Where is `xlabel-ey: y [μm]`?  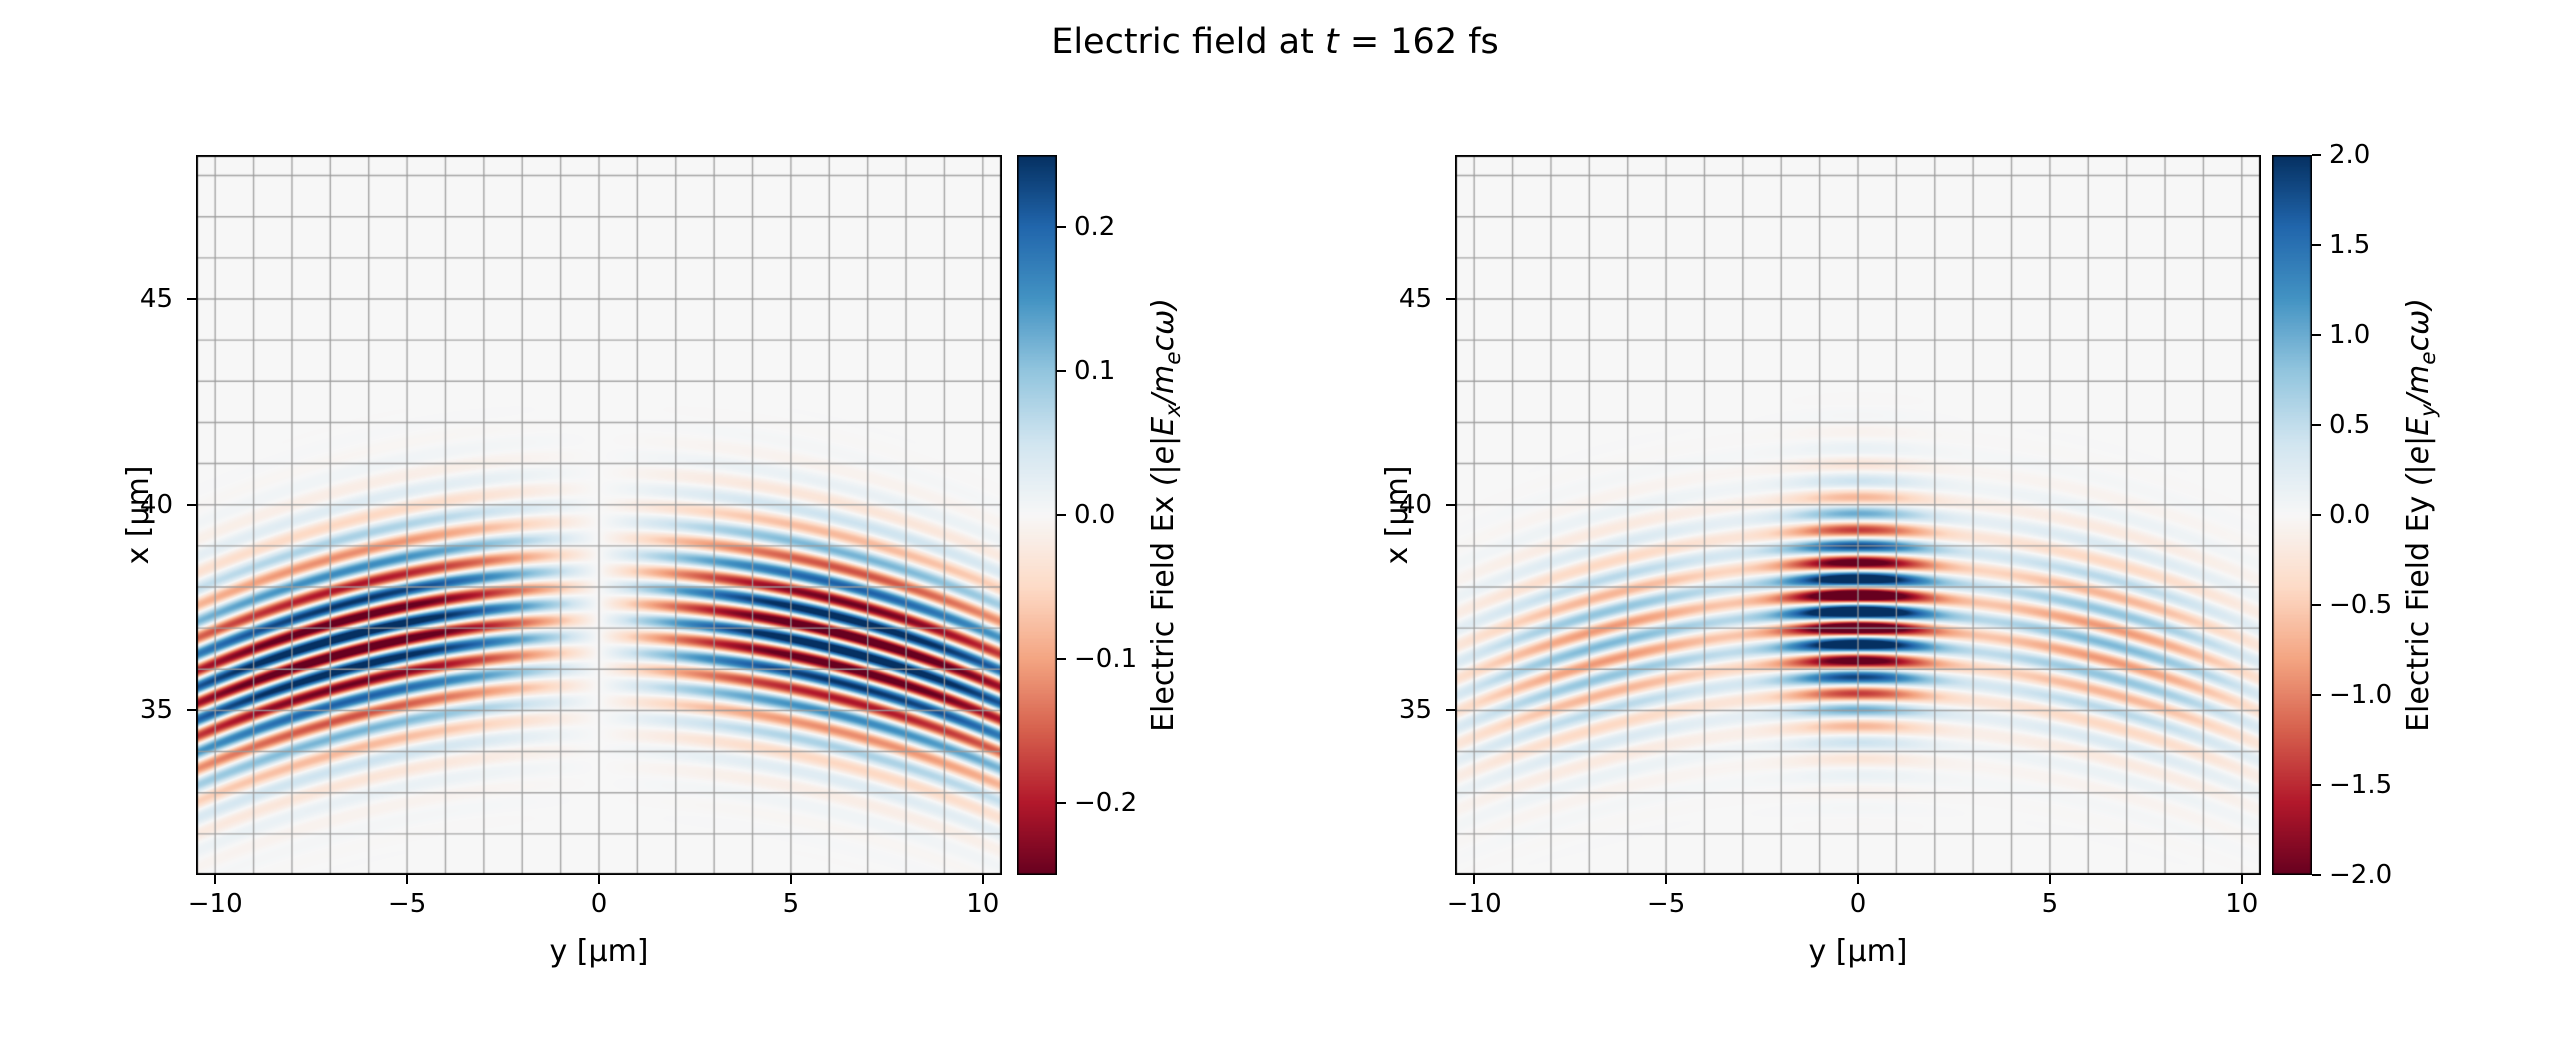
xlabel-ey: y [μm] is located at coordinates (1858, 951).